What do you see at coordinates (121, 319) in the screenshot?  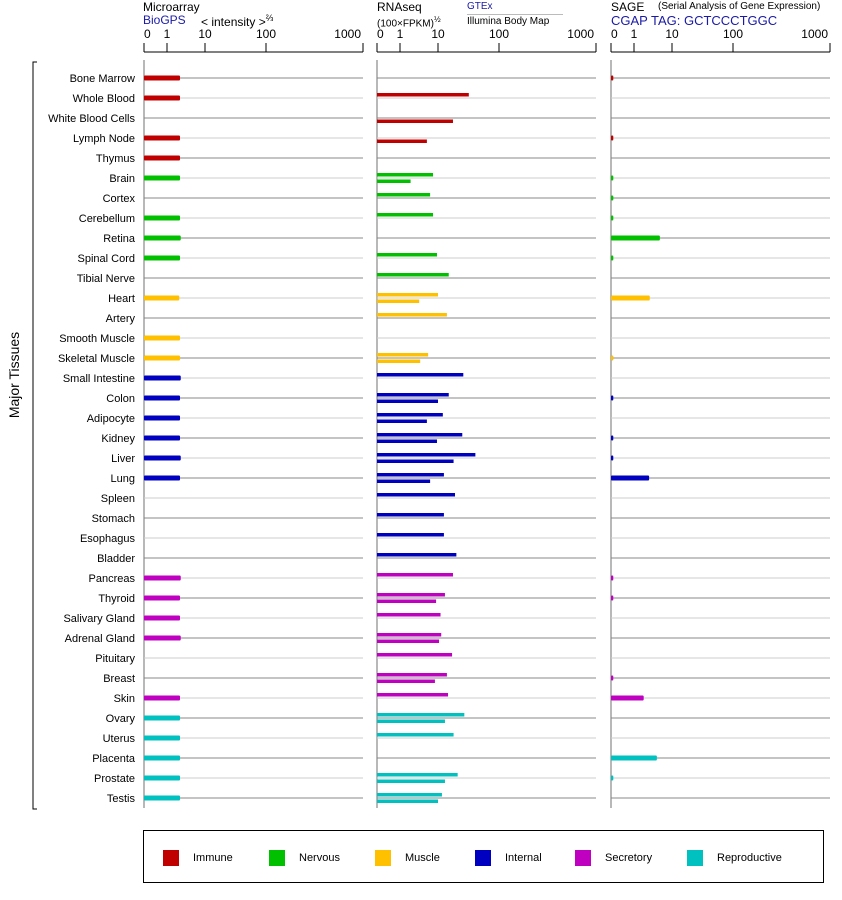 I see `tissue-label: Artery` at bounding box center [121, 319].